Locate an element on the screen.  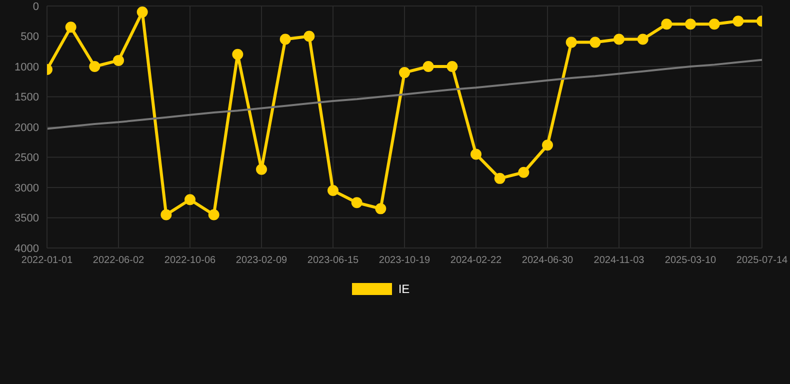
y-tick-label: 4000 is located at coordinates (26, 248).